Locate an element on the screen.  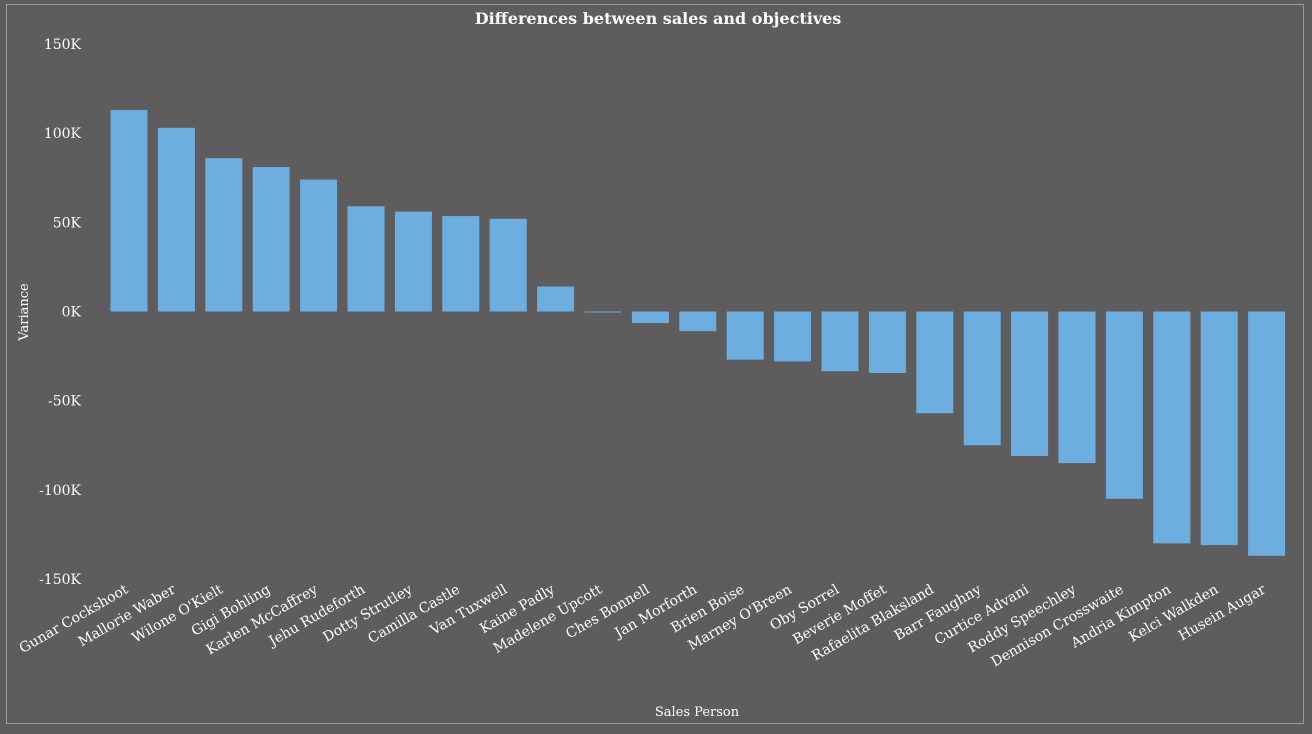
y-tick-label: -100K is located at coordinates (60, 491).